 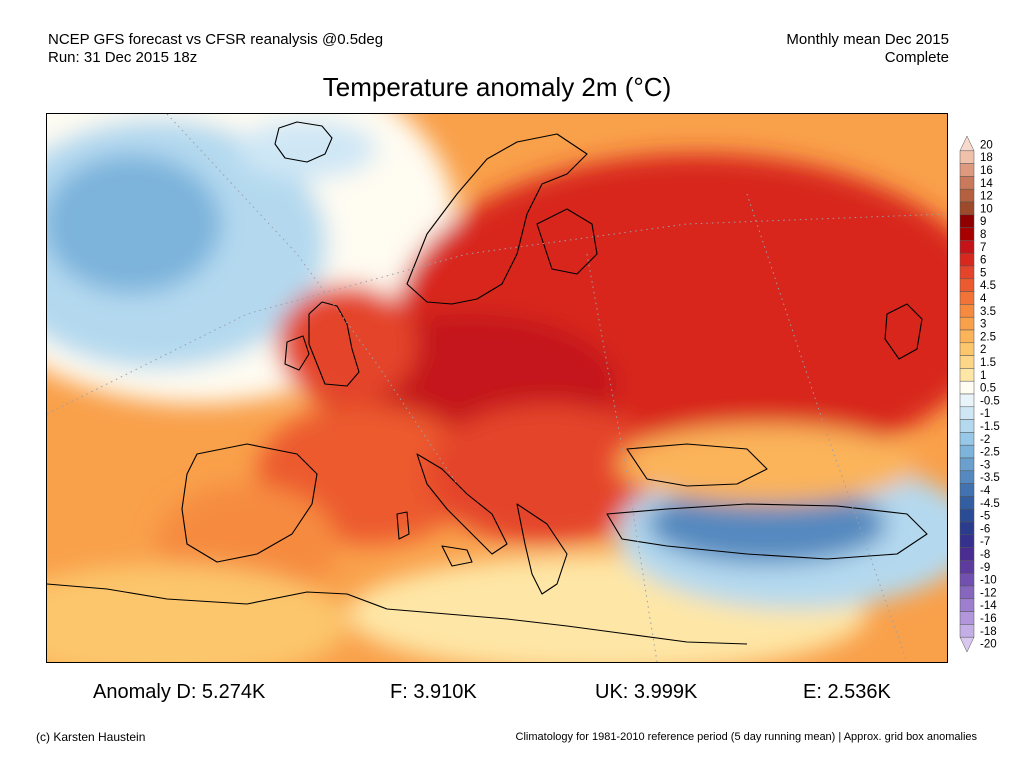 What do you see at coordinates (988, 363) in the screenshot?
I see `colorbar-label: 1.5` at bounding box center [988, 363].